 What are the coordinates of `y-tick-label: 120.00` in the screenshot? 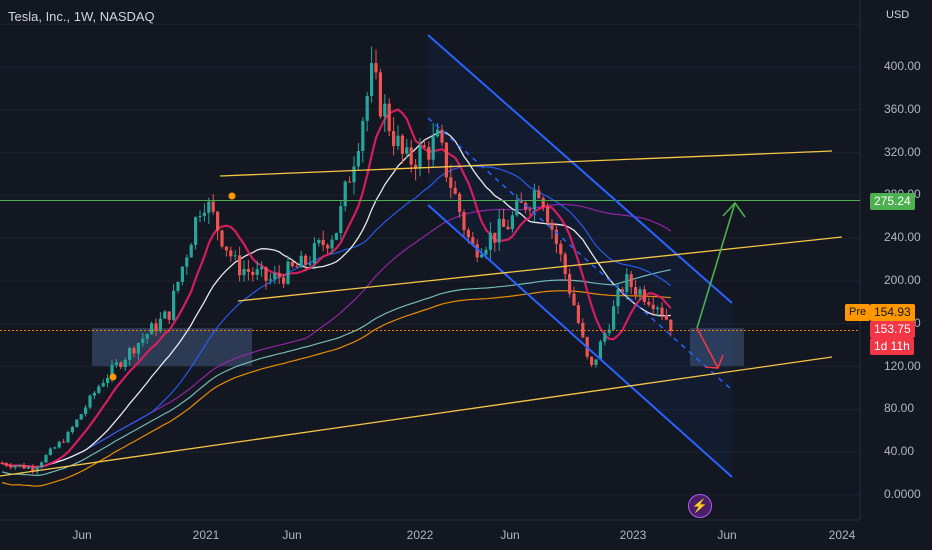 It's located at (902, 365).